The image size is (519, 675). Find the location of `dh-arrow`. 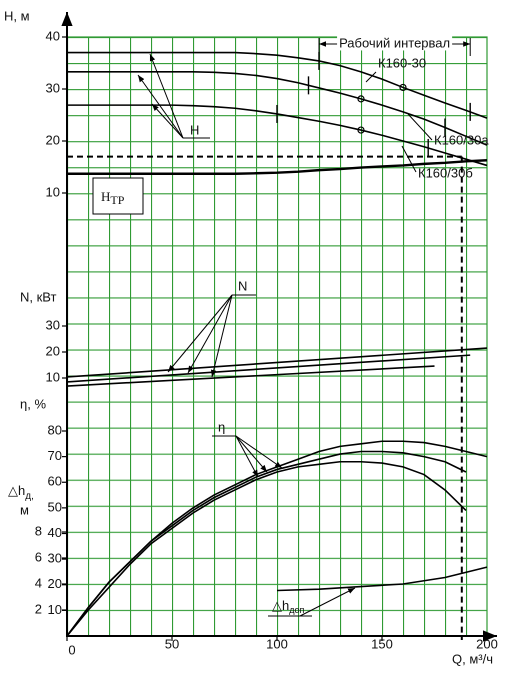

dh-arrow is located at coordinates (327, 602).